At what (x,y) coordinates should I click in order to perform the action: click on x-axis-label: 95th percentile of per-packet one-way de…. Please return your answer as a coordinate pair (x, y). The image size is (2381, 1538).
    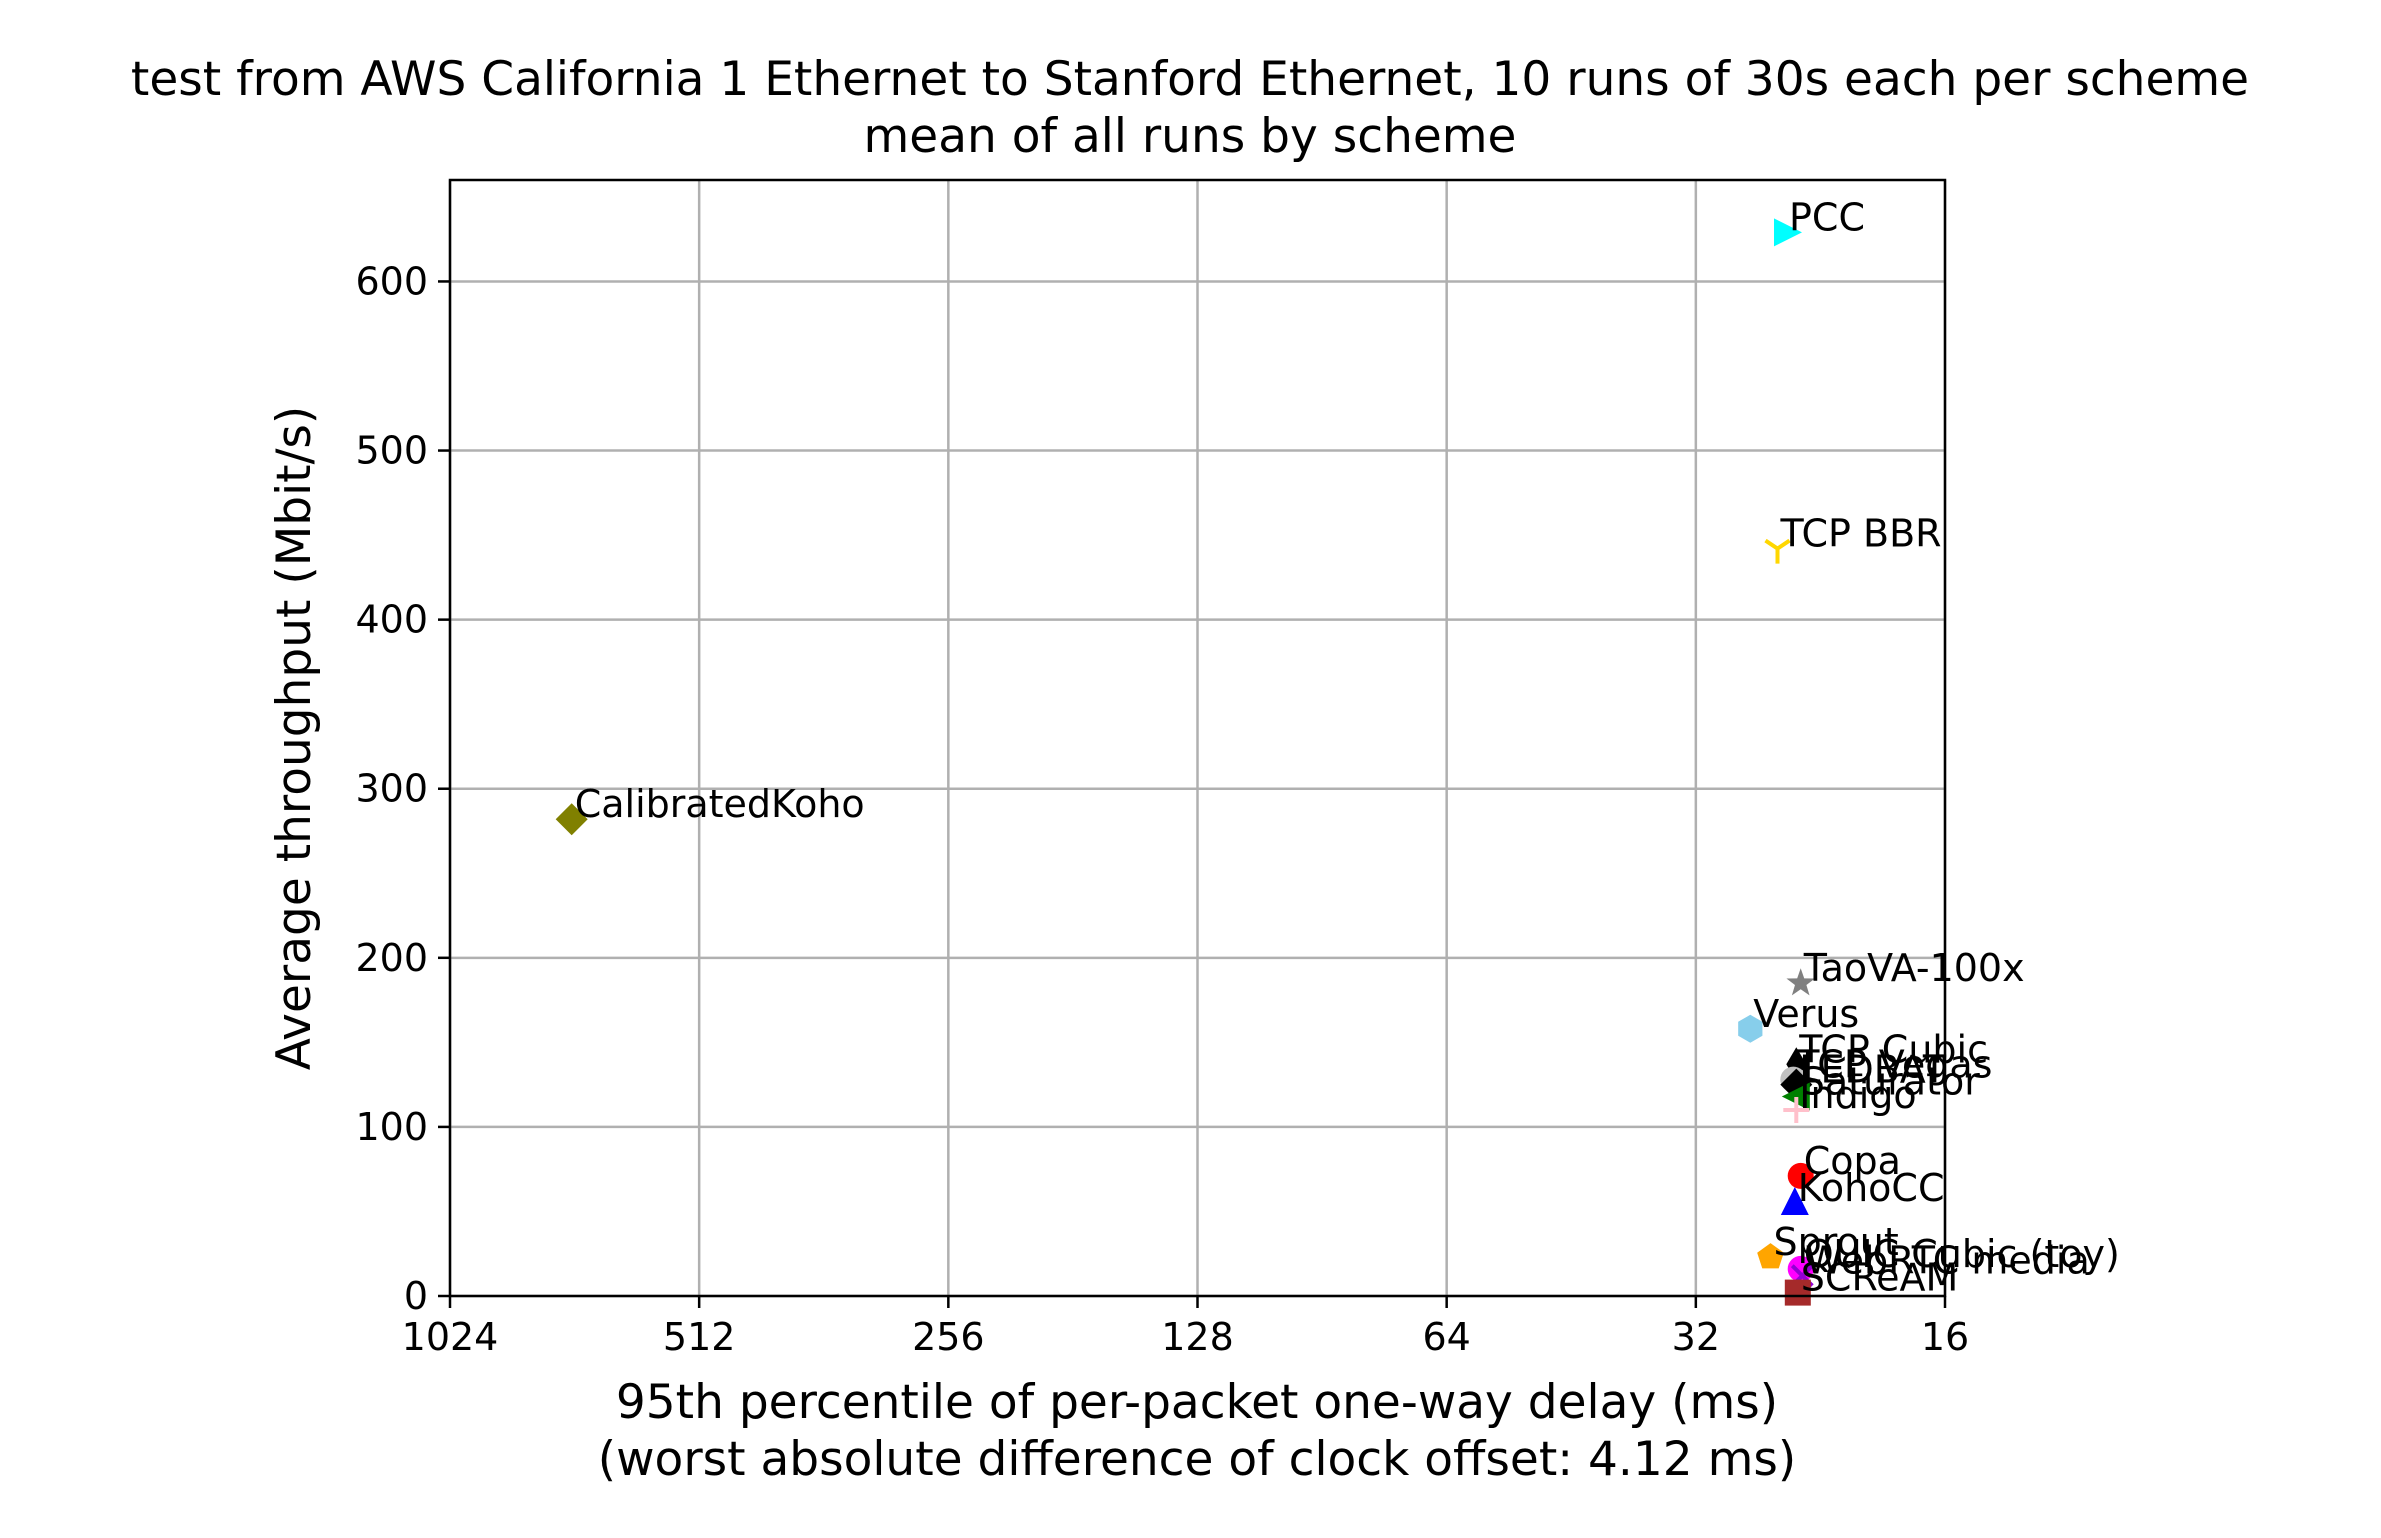
    Looking at the image, I should click on (1197, 1402).